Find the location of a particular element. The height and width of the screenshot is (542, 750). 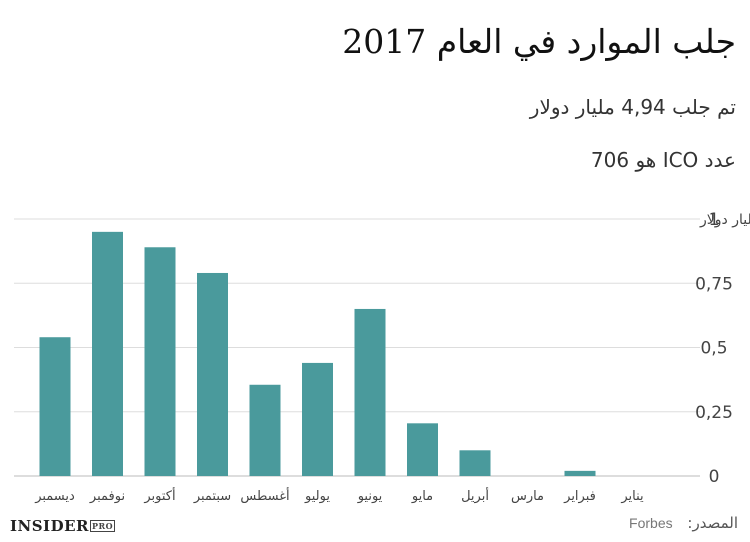

chart-subtitle-total: تم جلب 4,94 مليار دولار is located at coordinates (632, 107).